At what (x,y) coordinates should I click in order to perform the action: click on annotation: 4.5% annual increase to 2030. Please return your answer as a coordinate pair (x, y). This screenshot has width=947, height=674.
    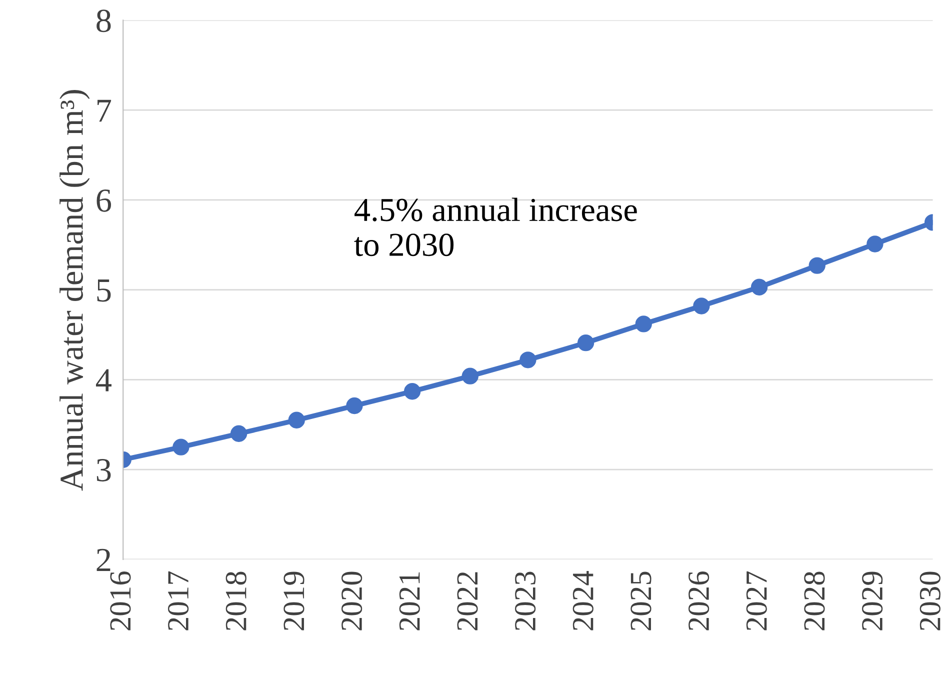
    Looking at the image, I should click on (495, 227).